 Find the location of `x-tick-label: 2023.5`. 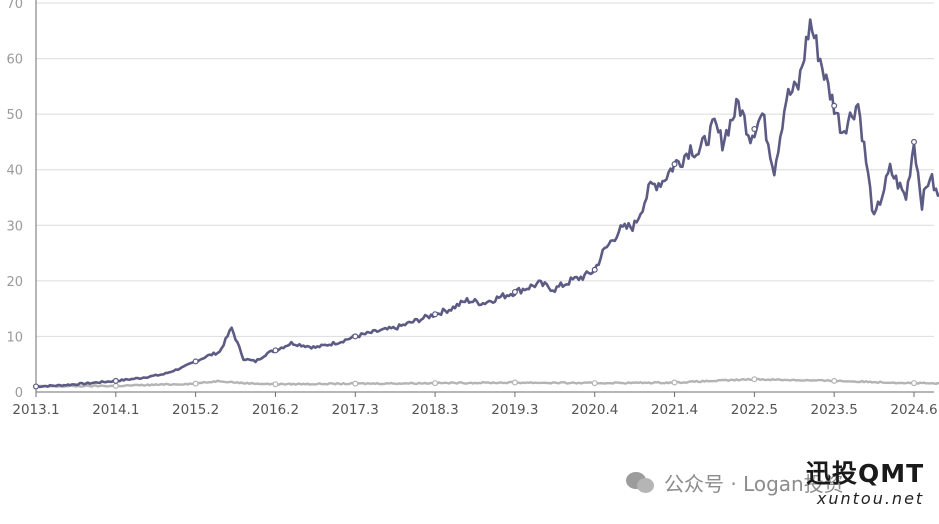

x-tick-label: 2023.5 is located at coordinates (834, 410).